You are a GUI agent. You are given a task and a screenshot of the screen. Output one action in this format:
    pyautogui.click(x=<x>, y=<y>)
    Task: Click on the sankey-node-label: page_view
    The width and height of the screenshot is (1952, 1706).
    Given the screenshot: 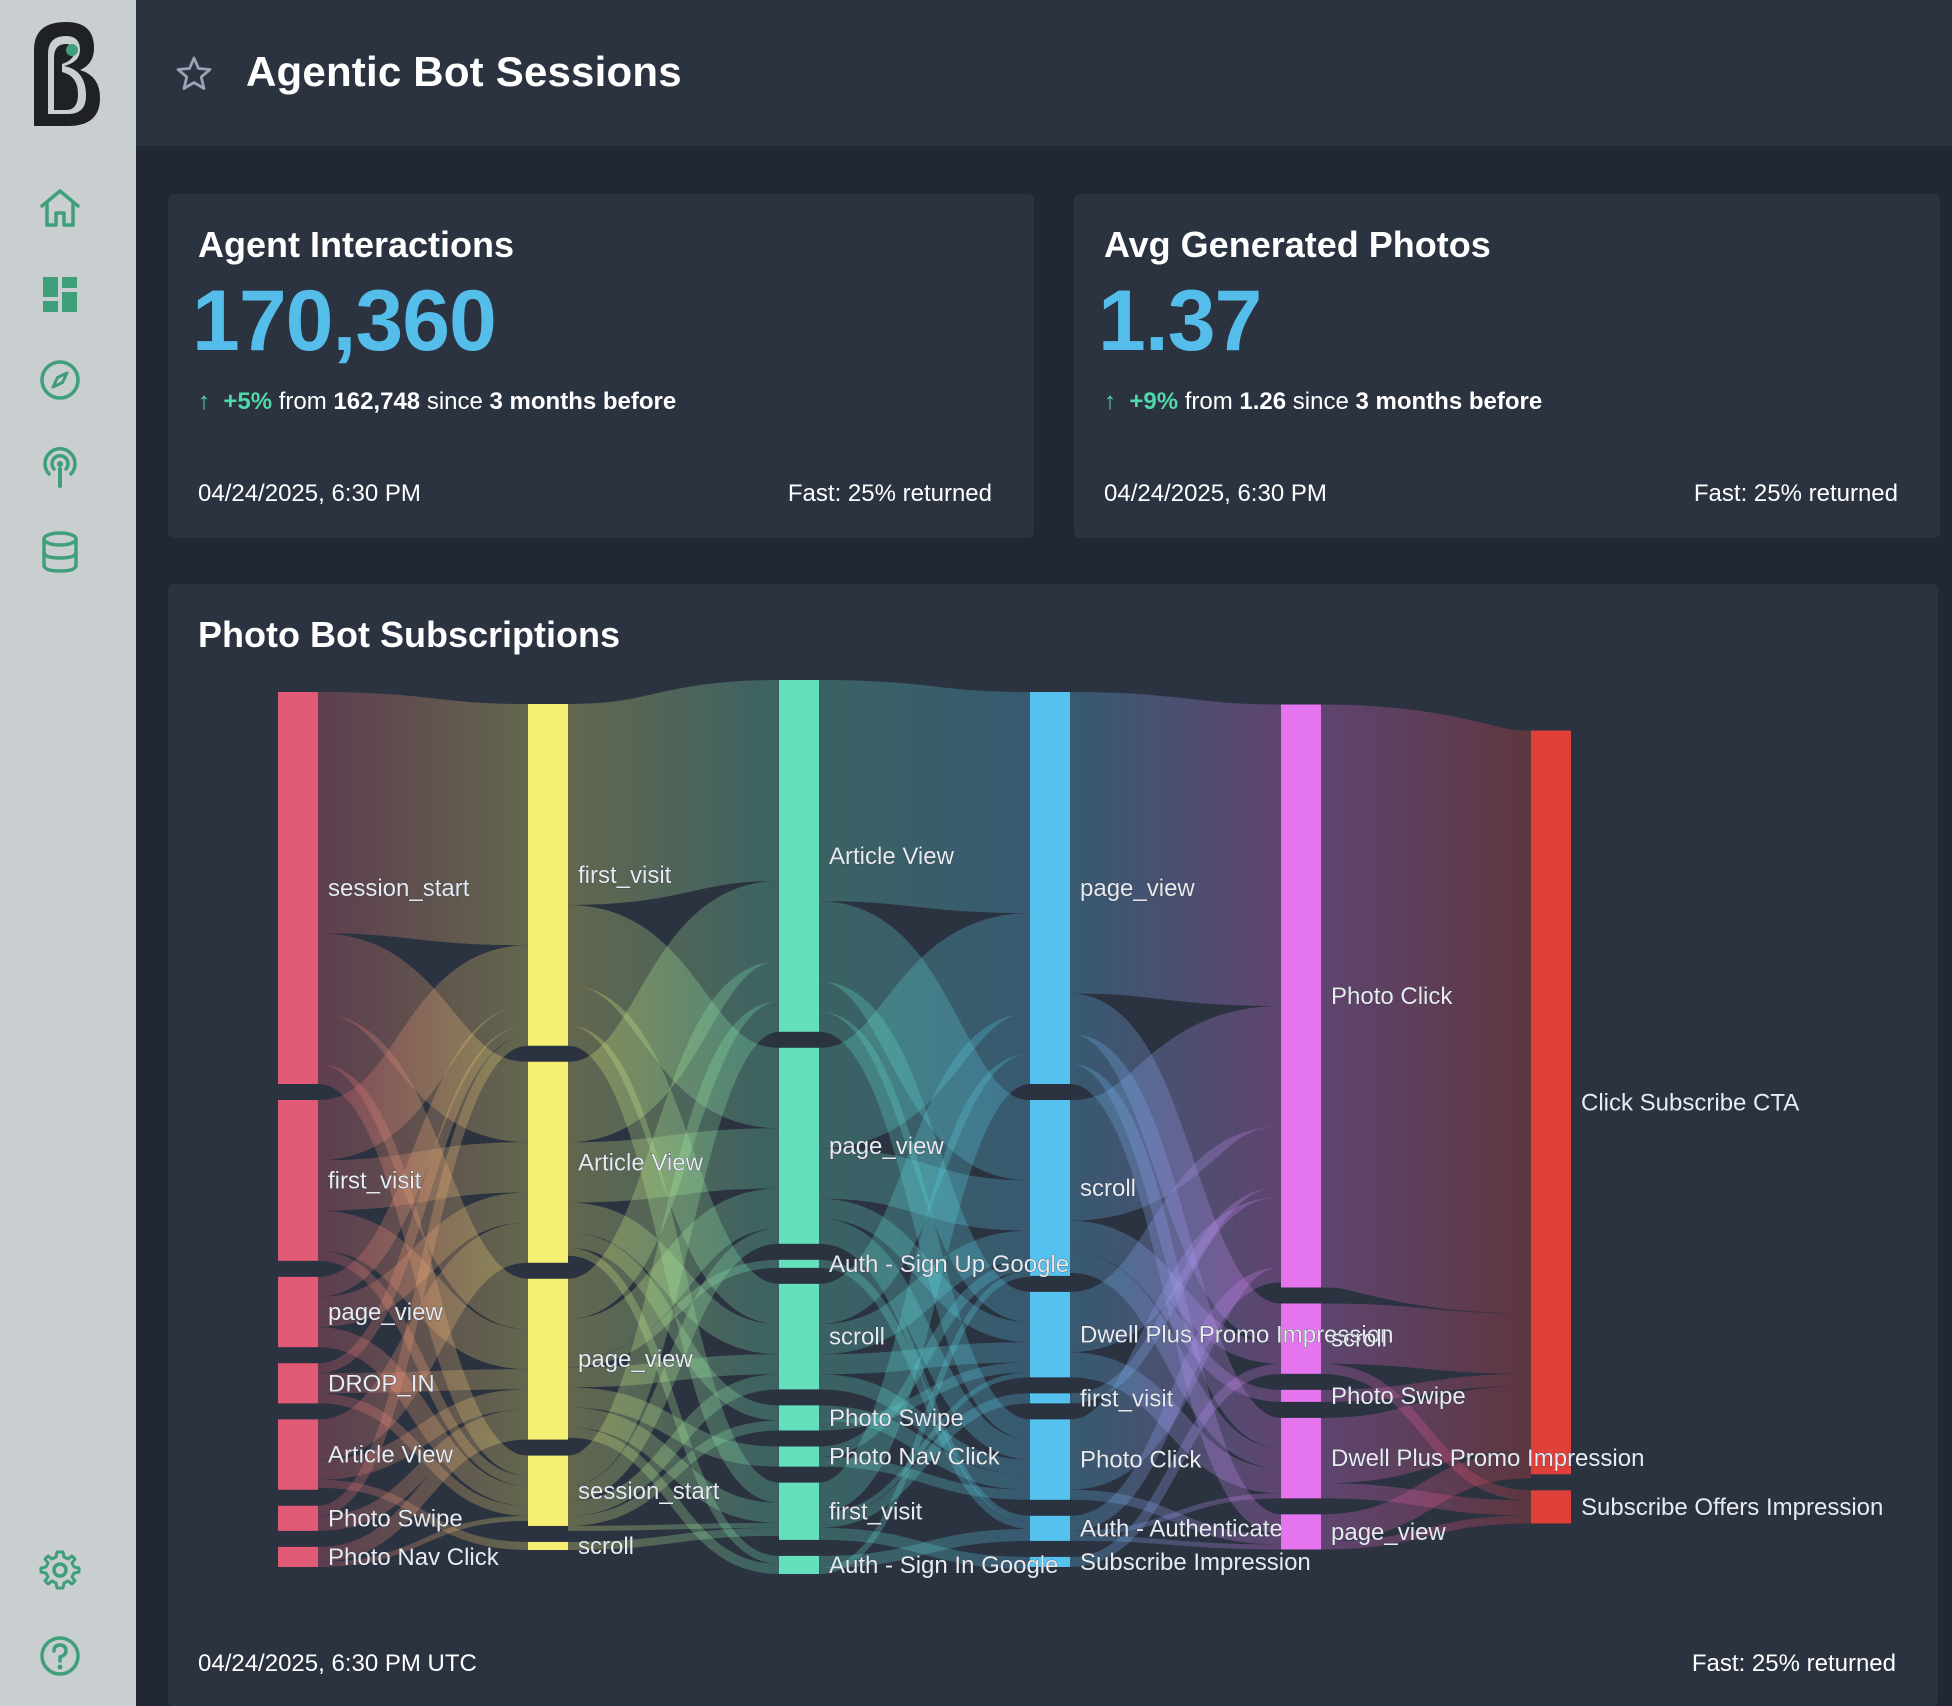 What is the action you would take?
    pyautogui.click(x=385, y=1312)
    